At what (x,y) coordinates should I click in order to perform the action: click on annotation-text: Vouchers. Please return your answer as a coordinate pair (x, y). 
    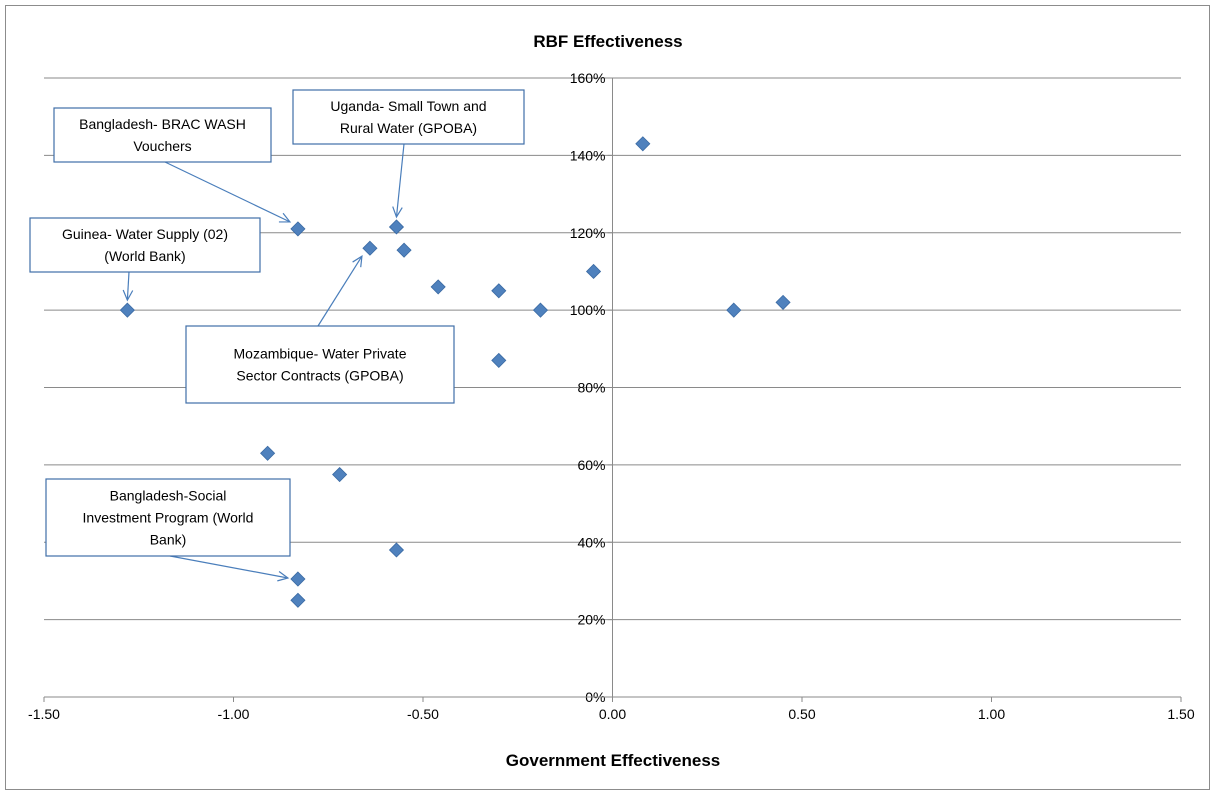
    Looking at the image, I should click on (162, 146).